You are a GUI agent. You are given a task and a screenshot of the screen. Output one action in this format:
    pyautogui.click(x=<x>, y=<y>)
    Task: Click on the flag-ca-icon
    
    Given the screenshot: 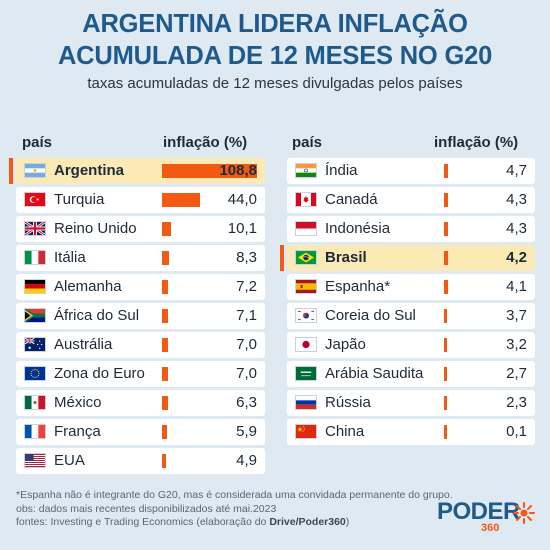 What is the action you would take?
    pyautogui.click(x=306, y=199)
    